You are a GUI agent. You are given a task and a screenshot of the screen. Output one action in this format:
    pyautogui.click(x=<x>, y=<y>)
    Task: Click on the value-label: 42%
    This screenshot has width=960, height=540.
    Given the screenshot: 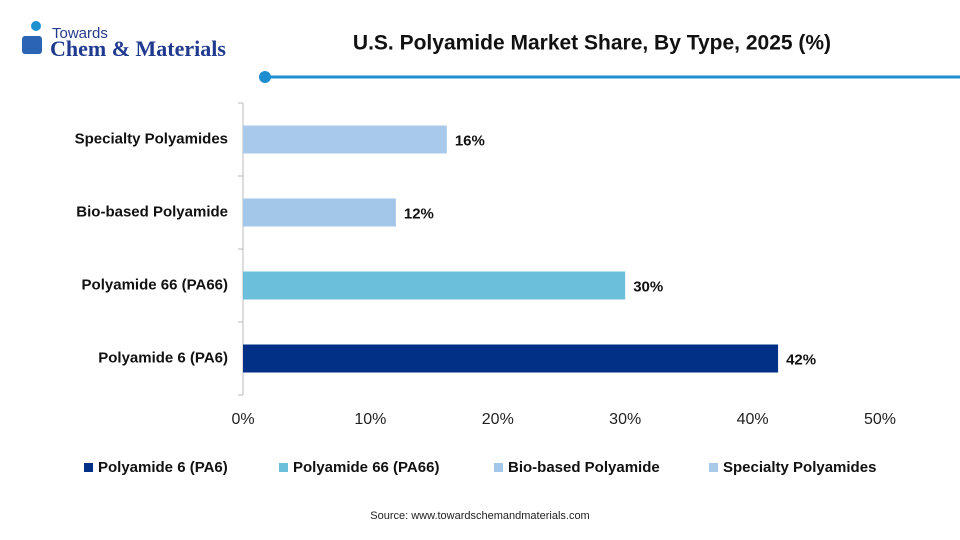 What is the action you would take?
    pyautogui.click(x=801, y=359)
    